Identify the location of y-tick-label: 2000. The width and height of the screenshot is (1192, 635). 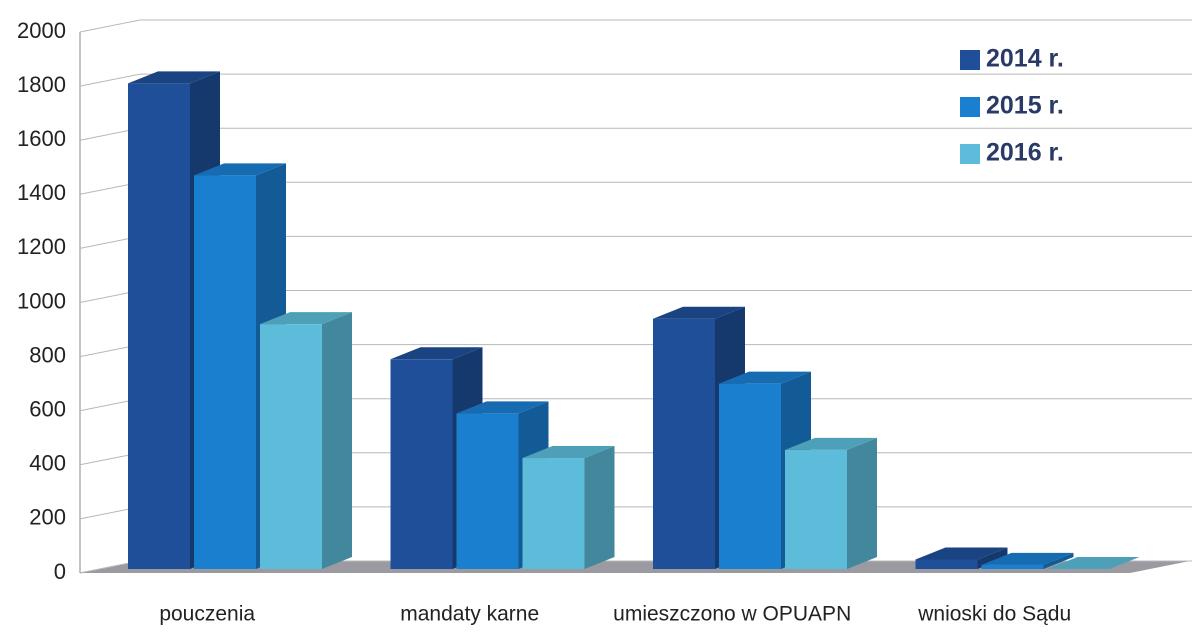
(41, 30).